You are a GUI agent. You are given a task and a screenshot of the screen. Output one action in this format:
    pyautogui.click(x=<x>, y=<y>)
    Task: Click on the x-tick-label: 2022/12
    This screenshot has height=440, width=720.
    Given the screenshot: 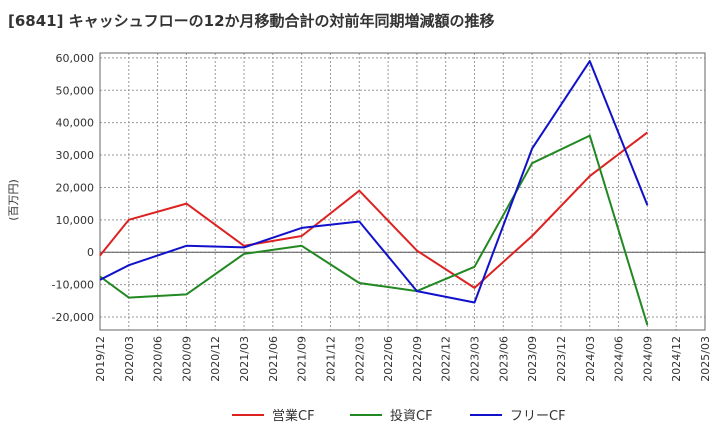 What is the action you would take?
    pyautogui.click(x=446, y=359)
    